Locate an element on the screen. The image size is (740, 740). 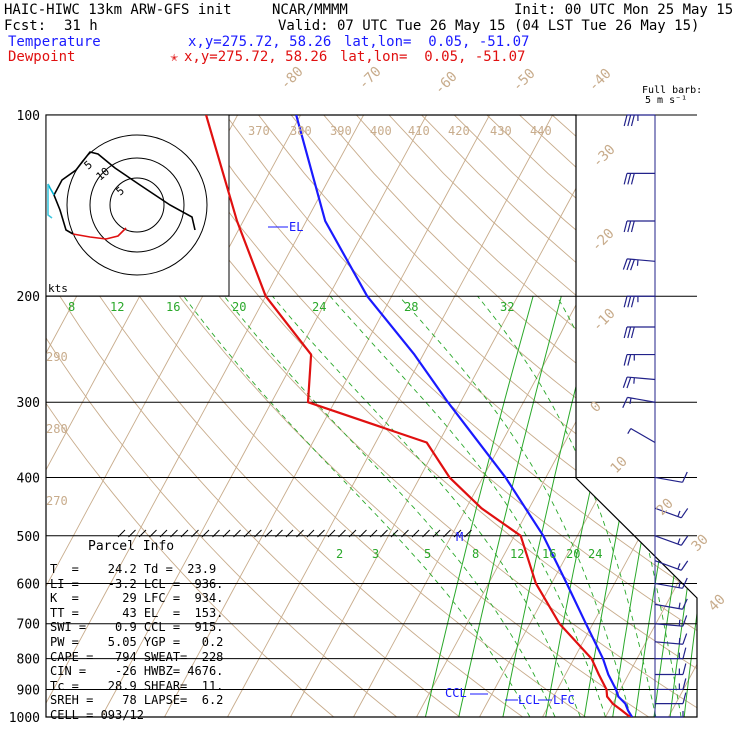
barb-key-title: Full barb: is located at coordinates (672, 90).